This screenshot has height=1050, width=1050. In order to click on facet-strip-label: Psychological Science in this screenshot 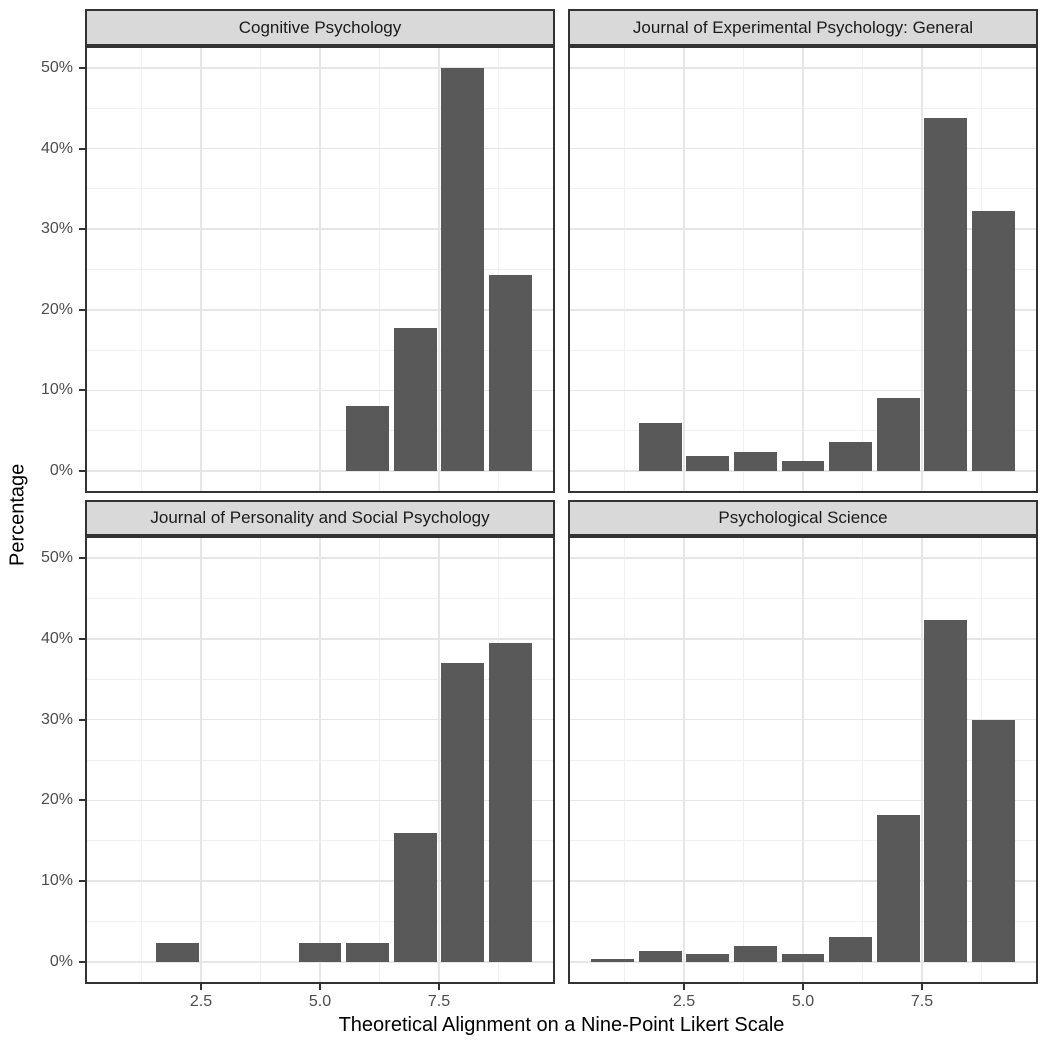, I will do `click(803, 517)`.